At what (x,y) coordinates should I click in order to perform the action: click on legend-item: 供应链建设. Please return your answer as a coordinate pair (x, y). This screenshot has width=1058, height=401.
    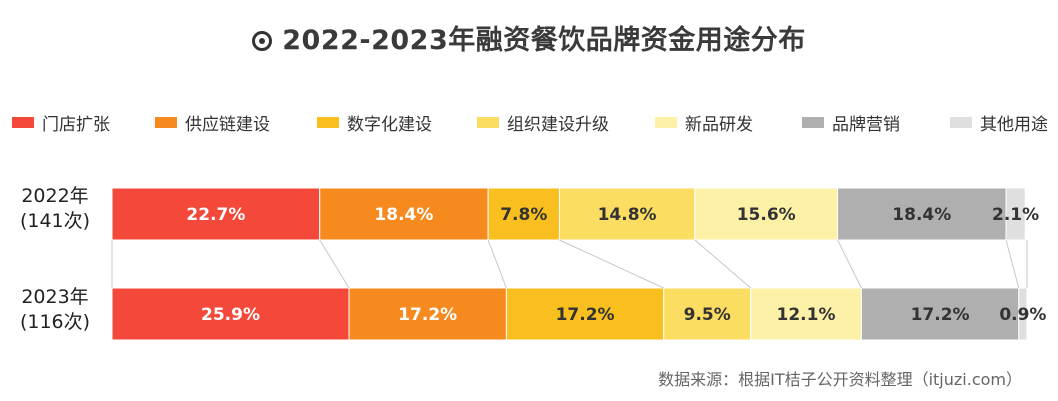
    Looking at the image, I should click on (212, 122).